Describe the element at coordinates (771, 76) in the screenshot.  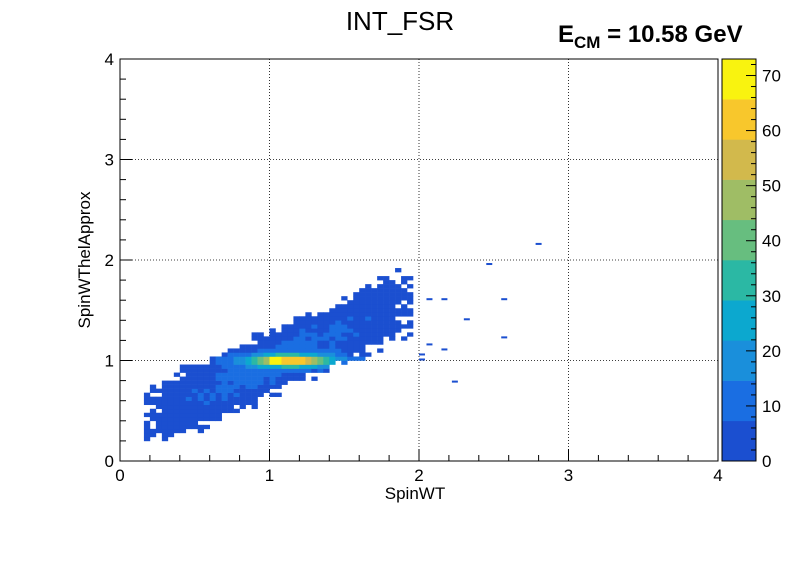
I see `colorbar-tick-label: 70` at that location.